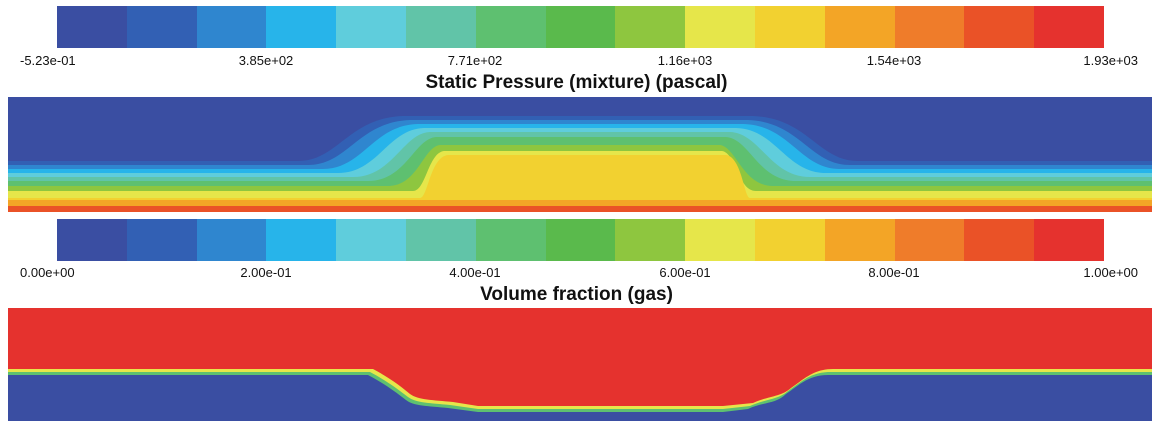 The height and width of the screenshot is (423, 1153). What do you see at coordinates (475, 272) in the screenshot?
I see `volume-tick-2: 4.00e-01` at bounding box center [475, 272].